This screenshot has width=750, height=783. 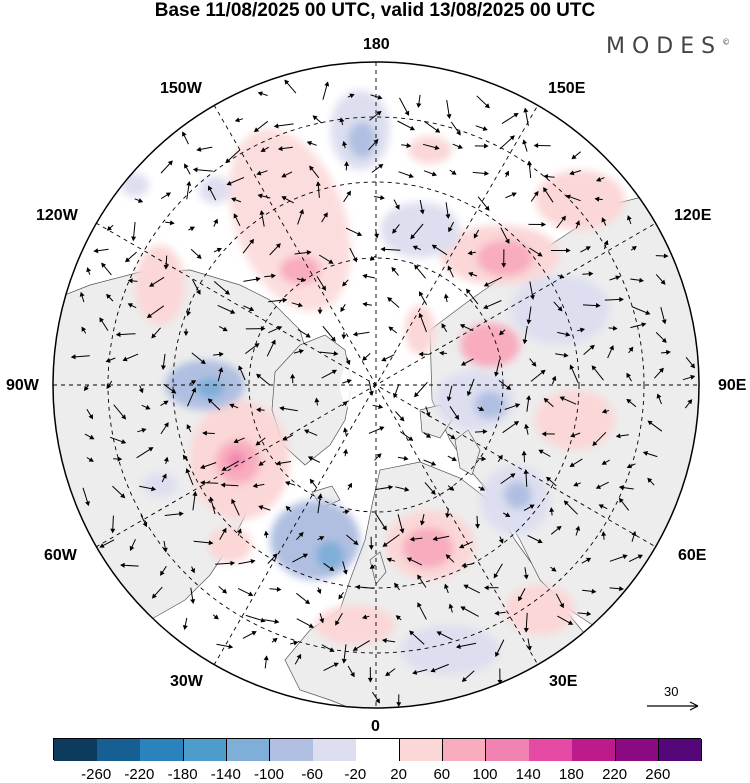 I want to click on colorbar-tick-label: -20, so click(x=355, y=774).